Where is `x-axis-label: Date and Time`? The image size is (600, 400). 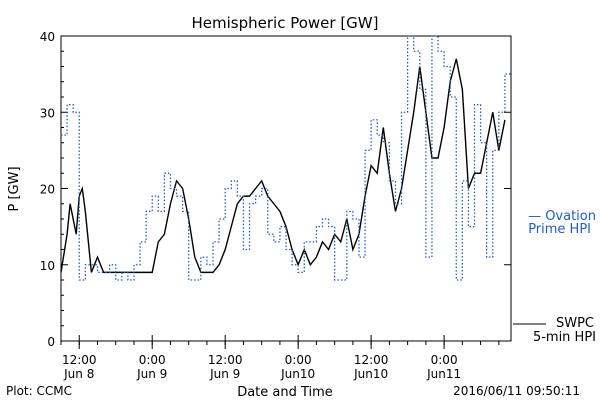
x-axis-label: Date and Time is located at coordinates (285, 392).